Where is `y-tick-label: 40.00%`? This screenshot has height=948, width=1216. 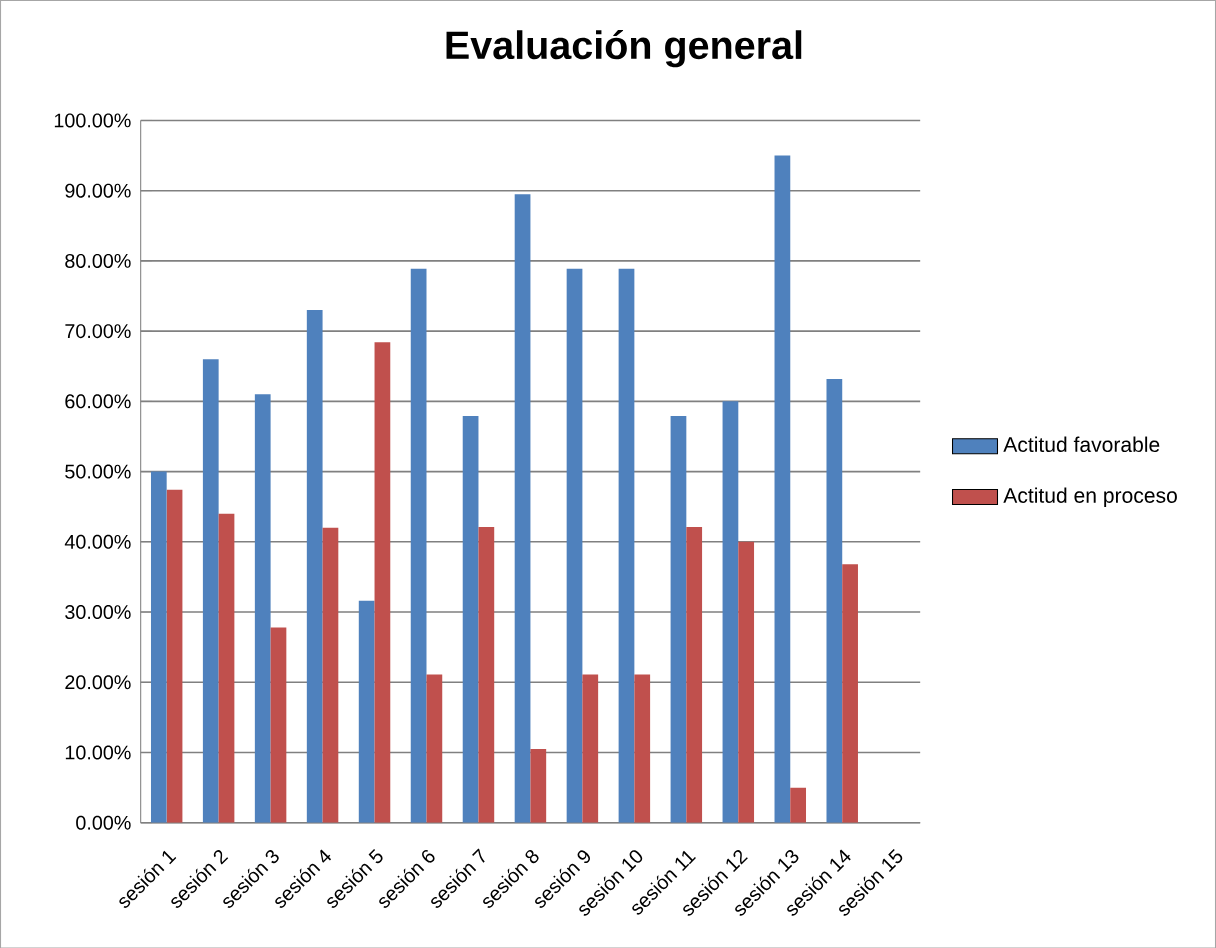 y-tick-label: 40.00% is located at coordinates (97, 541).